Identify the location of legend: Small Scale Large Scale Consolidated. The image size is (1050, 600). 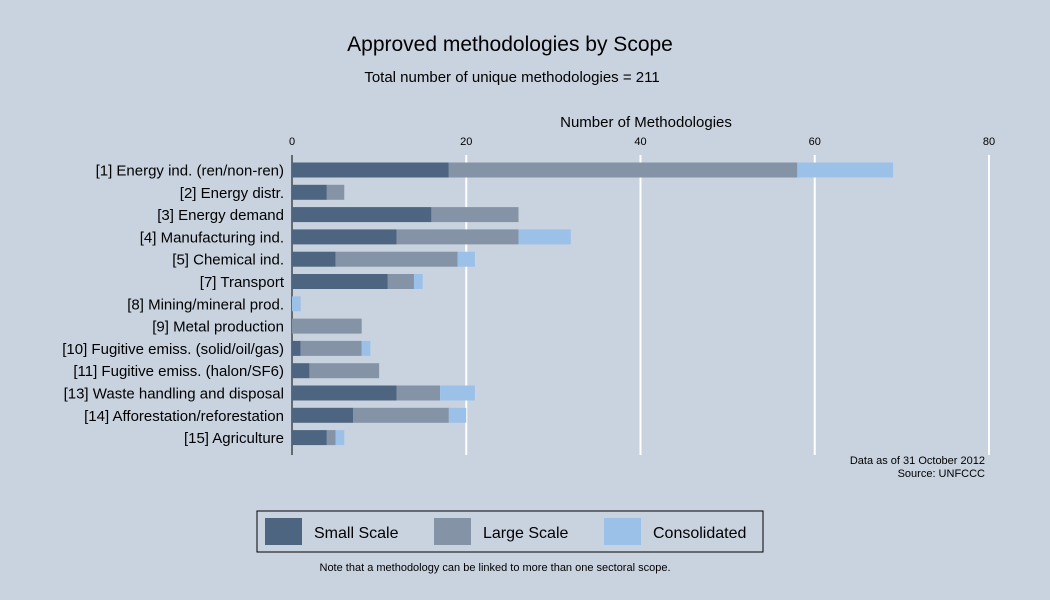
(510, 531).